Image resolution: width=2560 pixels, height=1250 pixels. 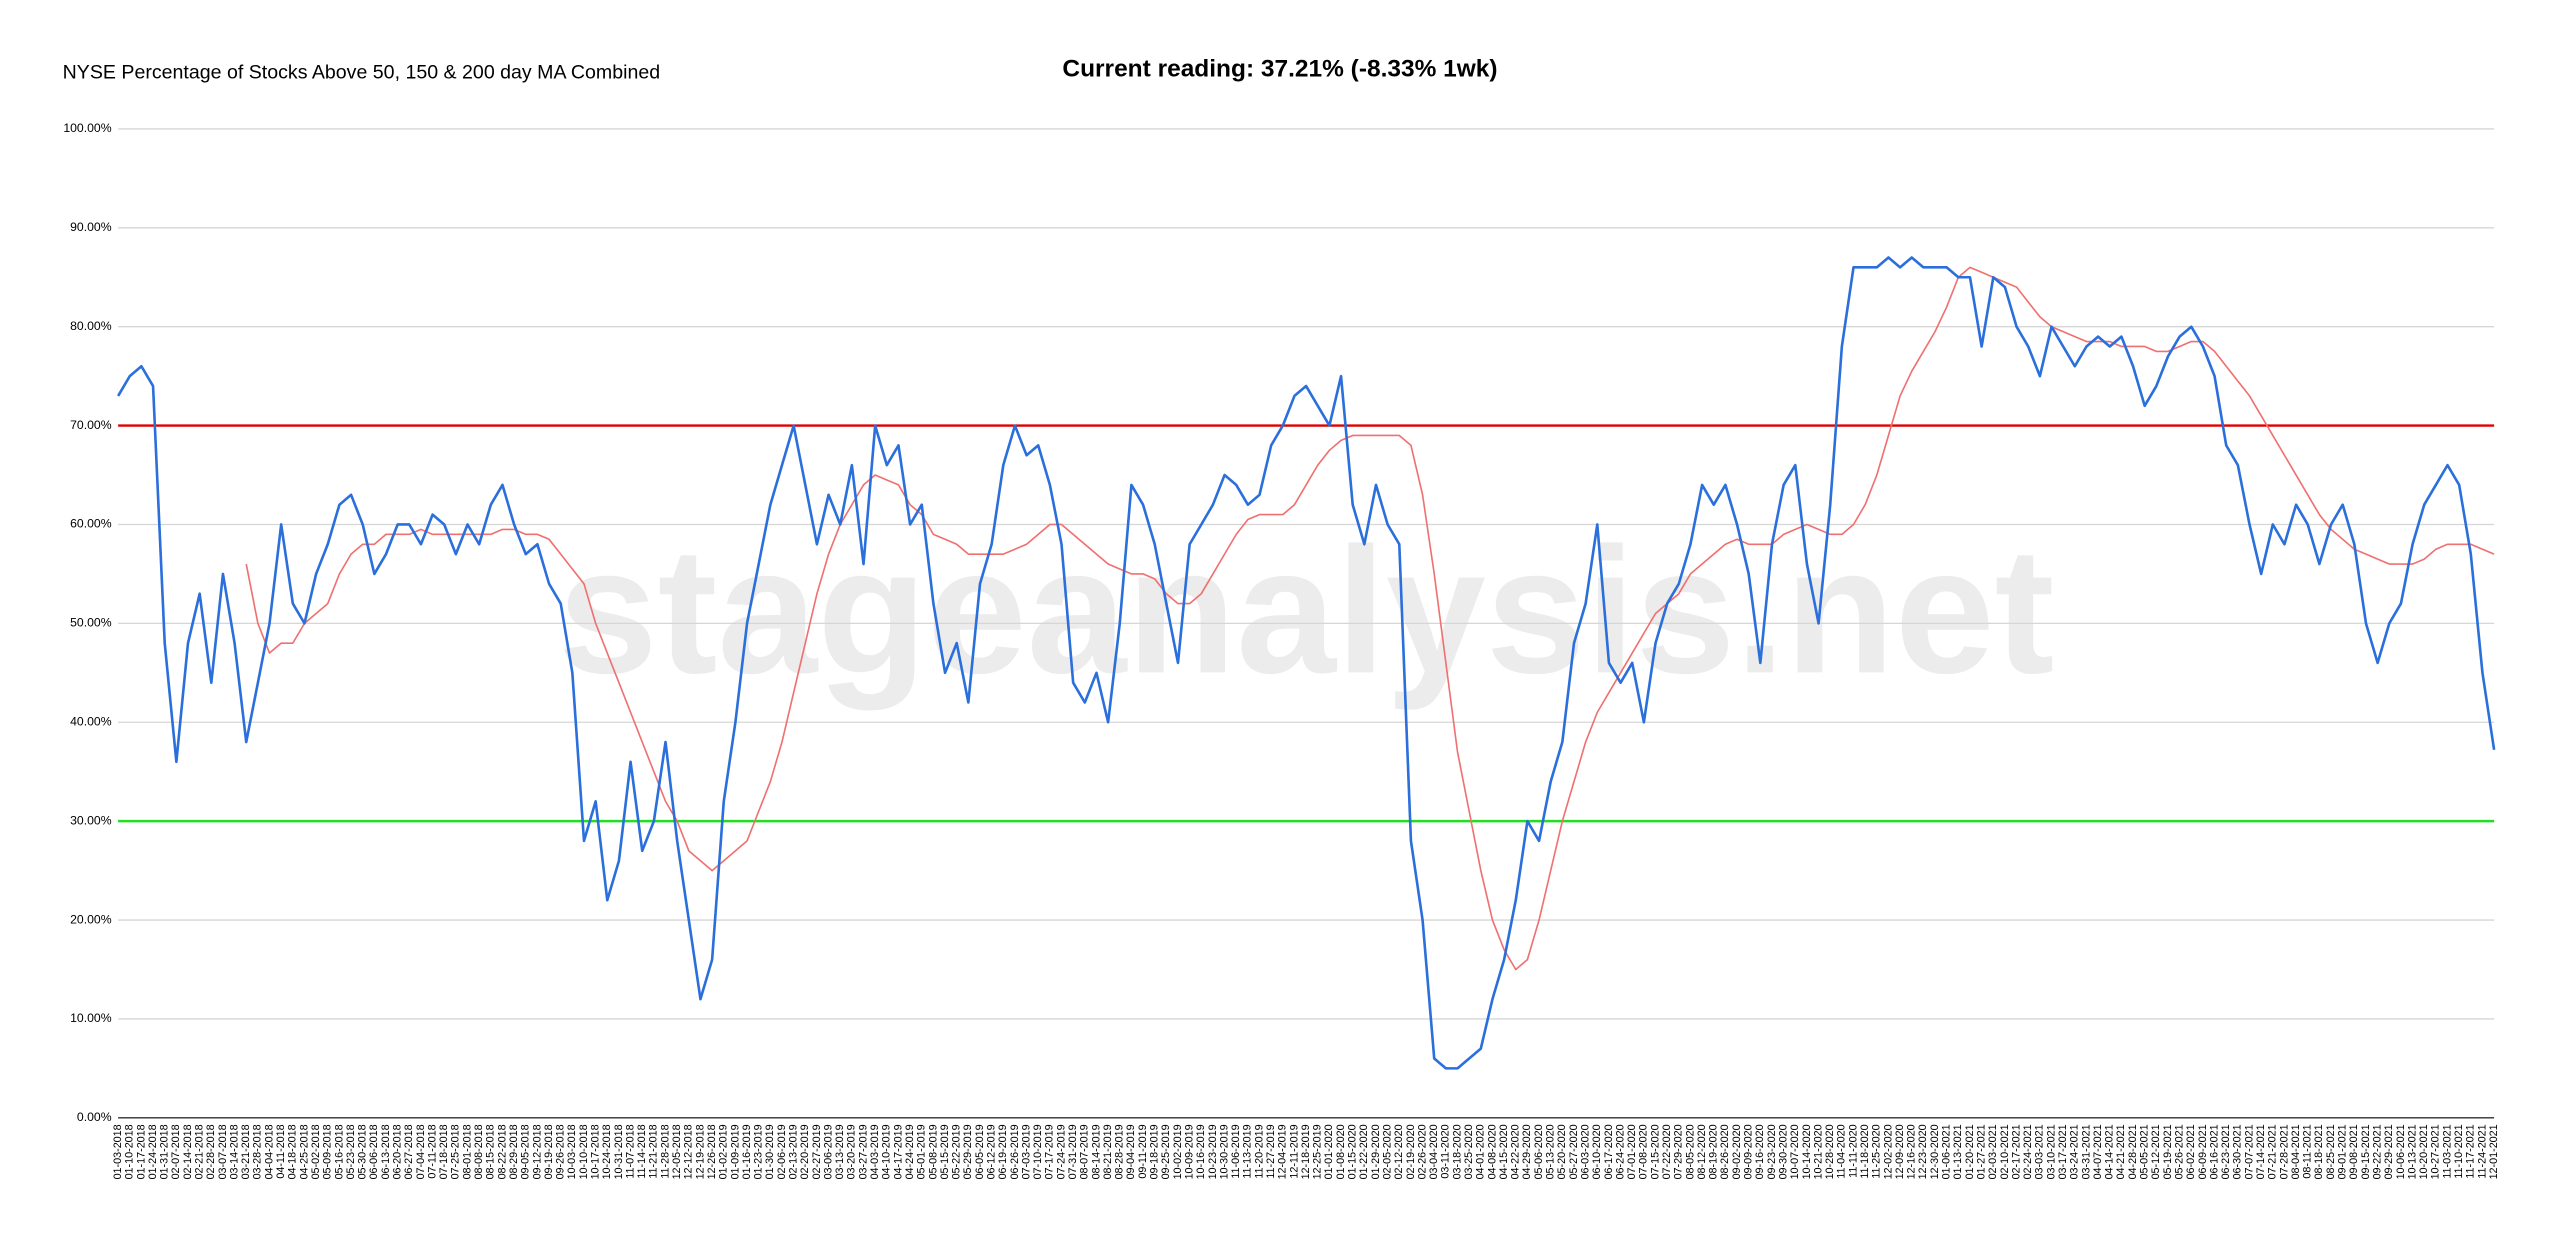 What do you see at coordinates (828, 1151) in the screenshot?
I see `x-tick-label: 03-06-2019` at bounding box center [828, 1151].